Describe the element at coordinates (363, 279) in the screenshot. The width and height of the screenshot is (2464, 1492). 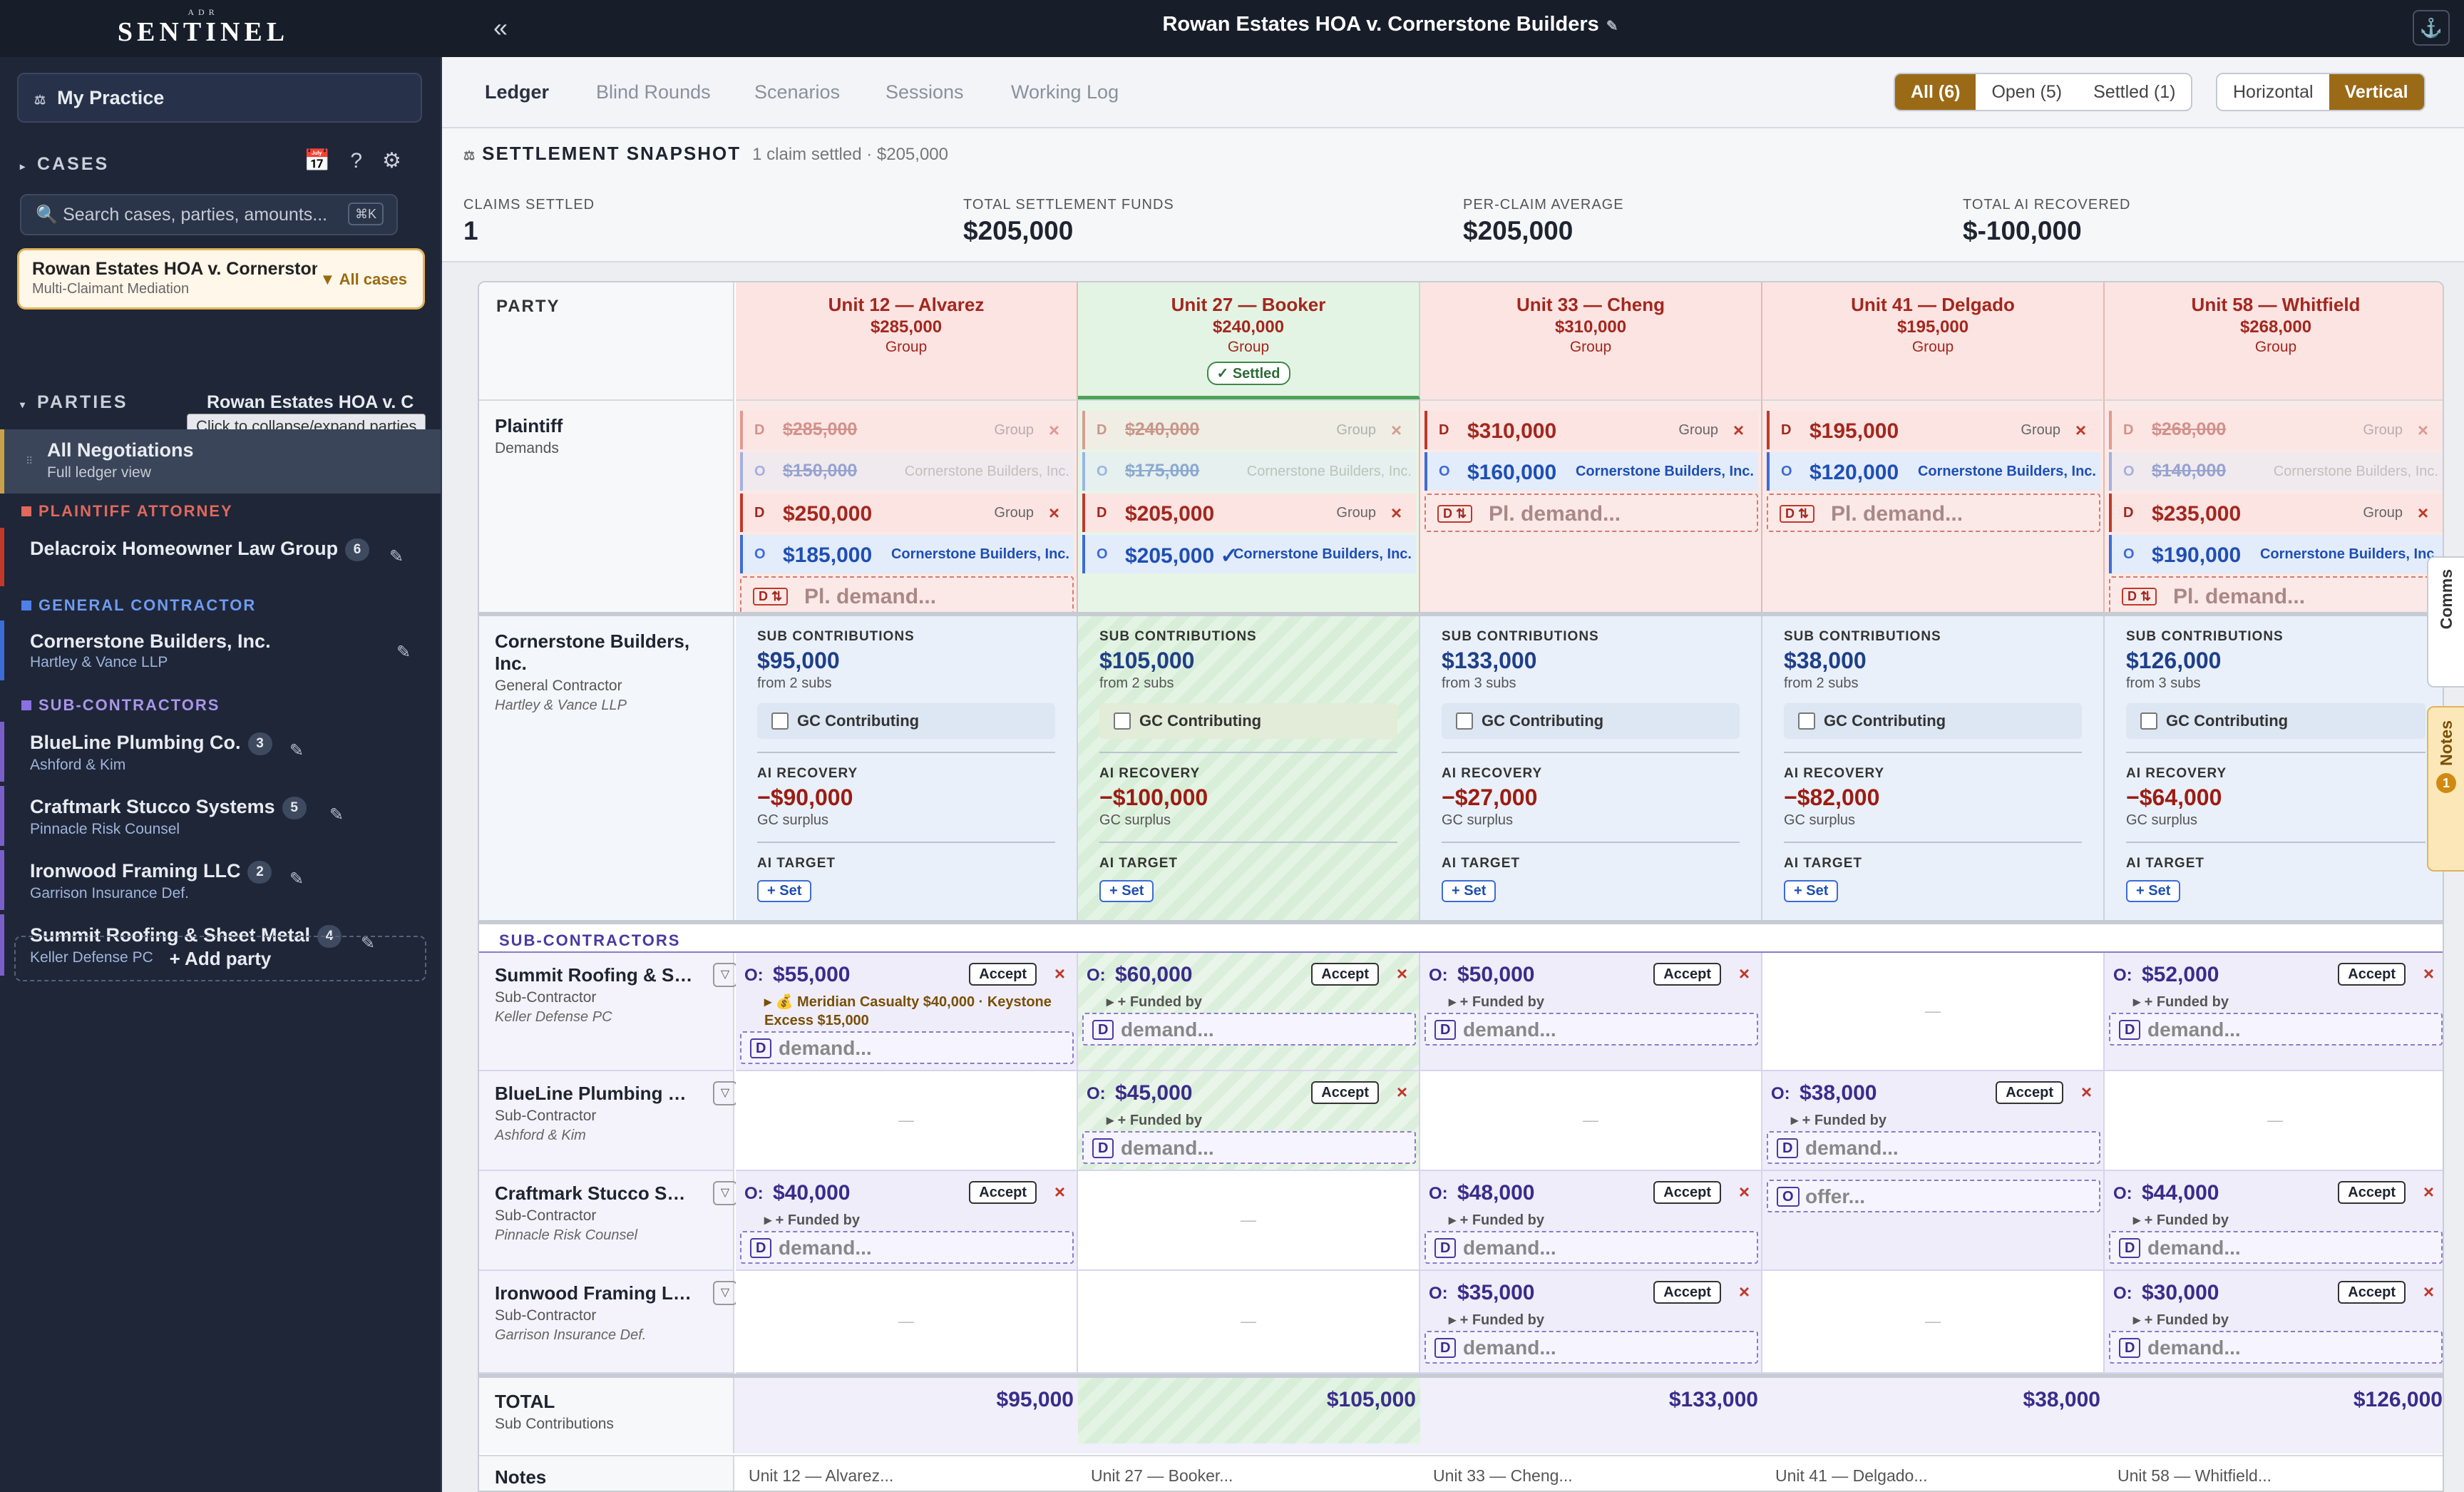
I see `all-cases-dropdown: ▼ All cases` at that location.